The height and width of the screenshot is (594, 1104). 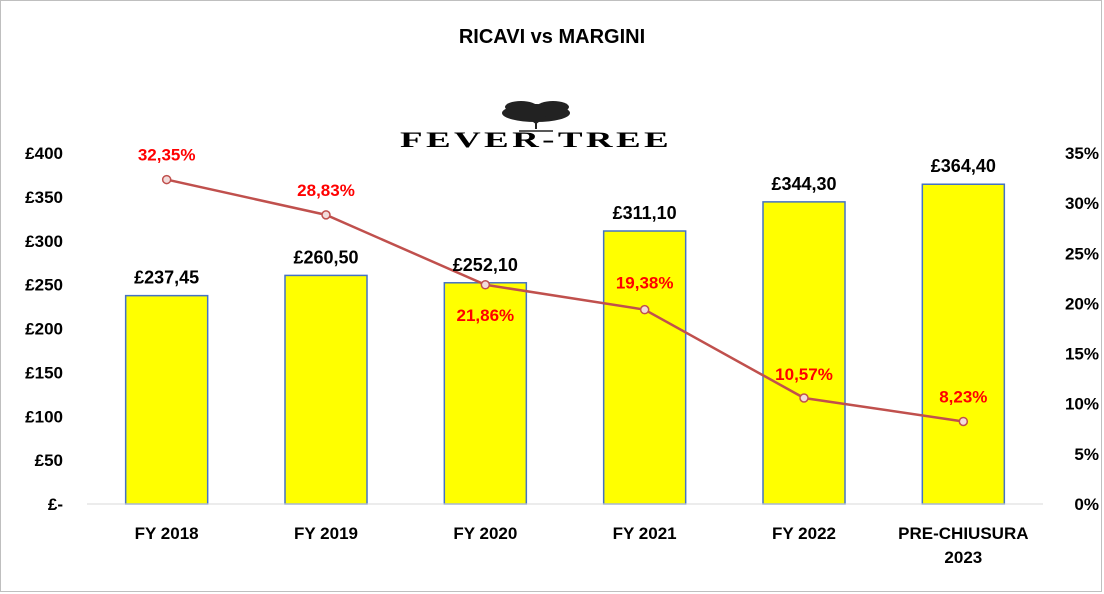 I want to click on fever-tree-logo: FEVER-TREE, so click(x=536, y=126).